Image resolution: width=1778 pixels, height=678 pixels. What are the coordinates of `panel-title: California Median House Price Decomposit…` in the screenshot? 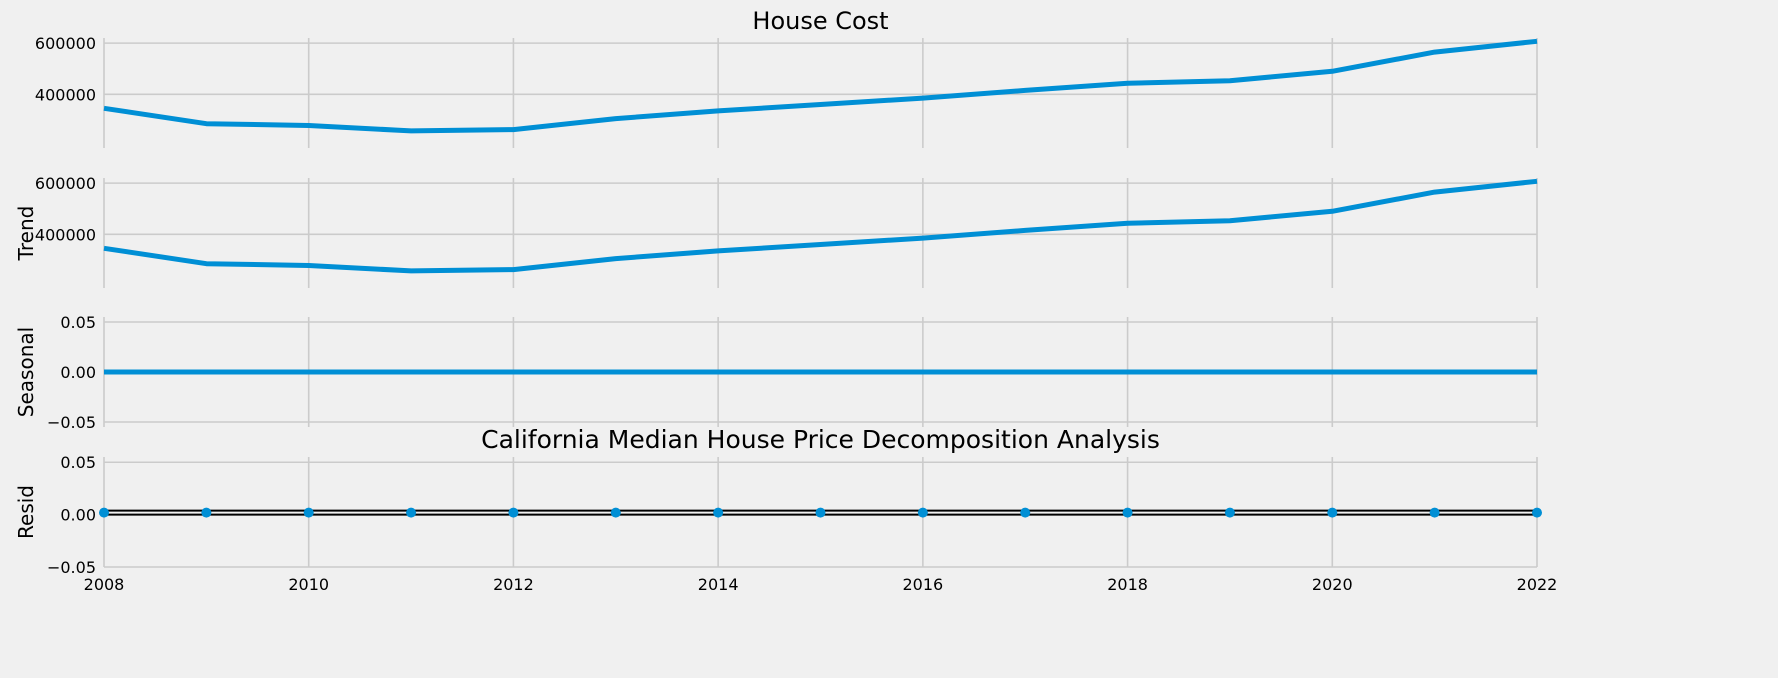 It's located at (820, 439).